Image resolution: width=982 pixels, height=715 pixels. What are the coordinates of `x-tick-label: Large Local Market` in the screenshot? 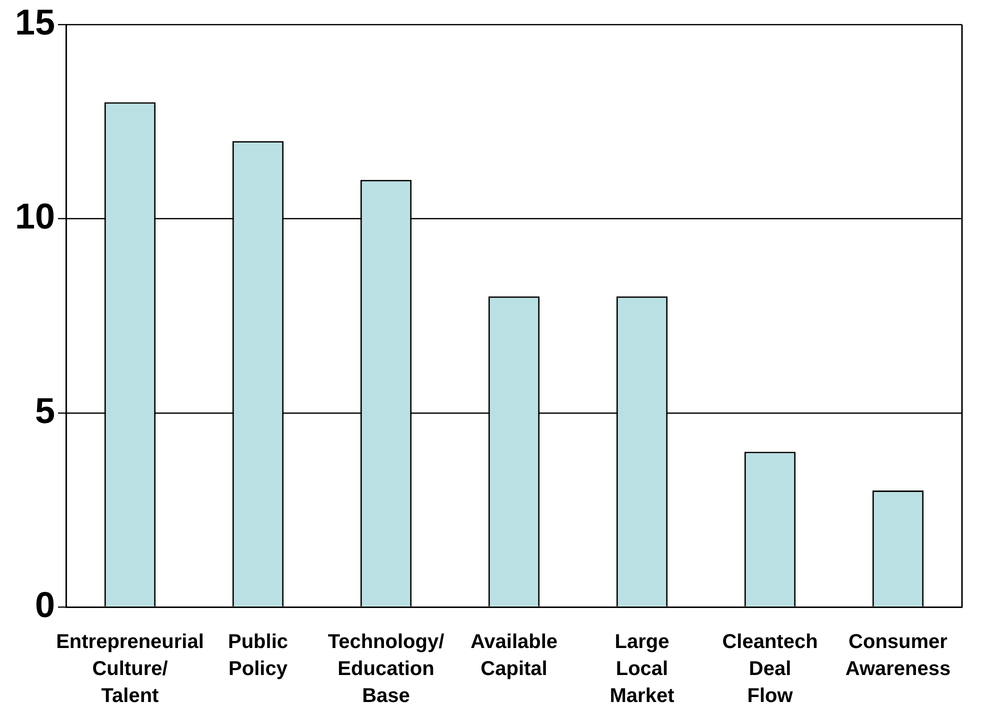 It's located at (642, 669).